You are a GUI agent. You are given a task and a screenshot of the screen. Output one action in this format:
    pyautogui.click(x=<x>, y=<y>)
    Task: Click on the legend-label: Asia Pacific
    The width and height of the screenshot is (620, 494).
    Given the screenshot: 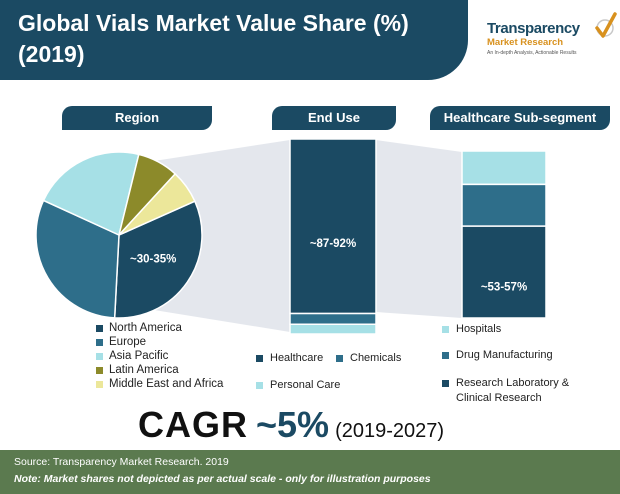 What is the action you would take?
    pyautogui.click(x=139, y=356)
    